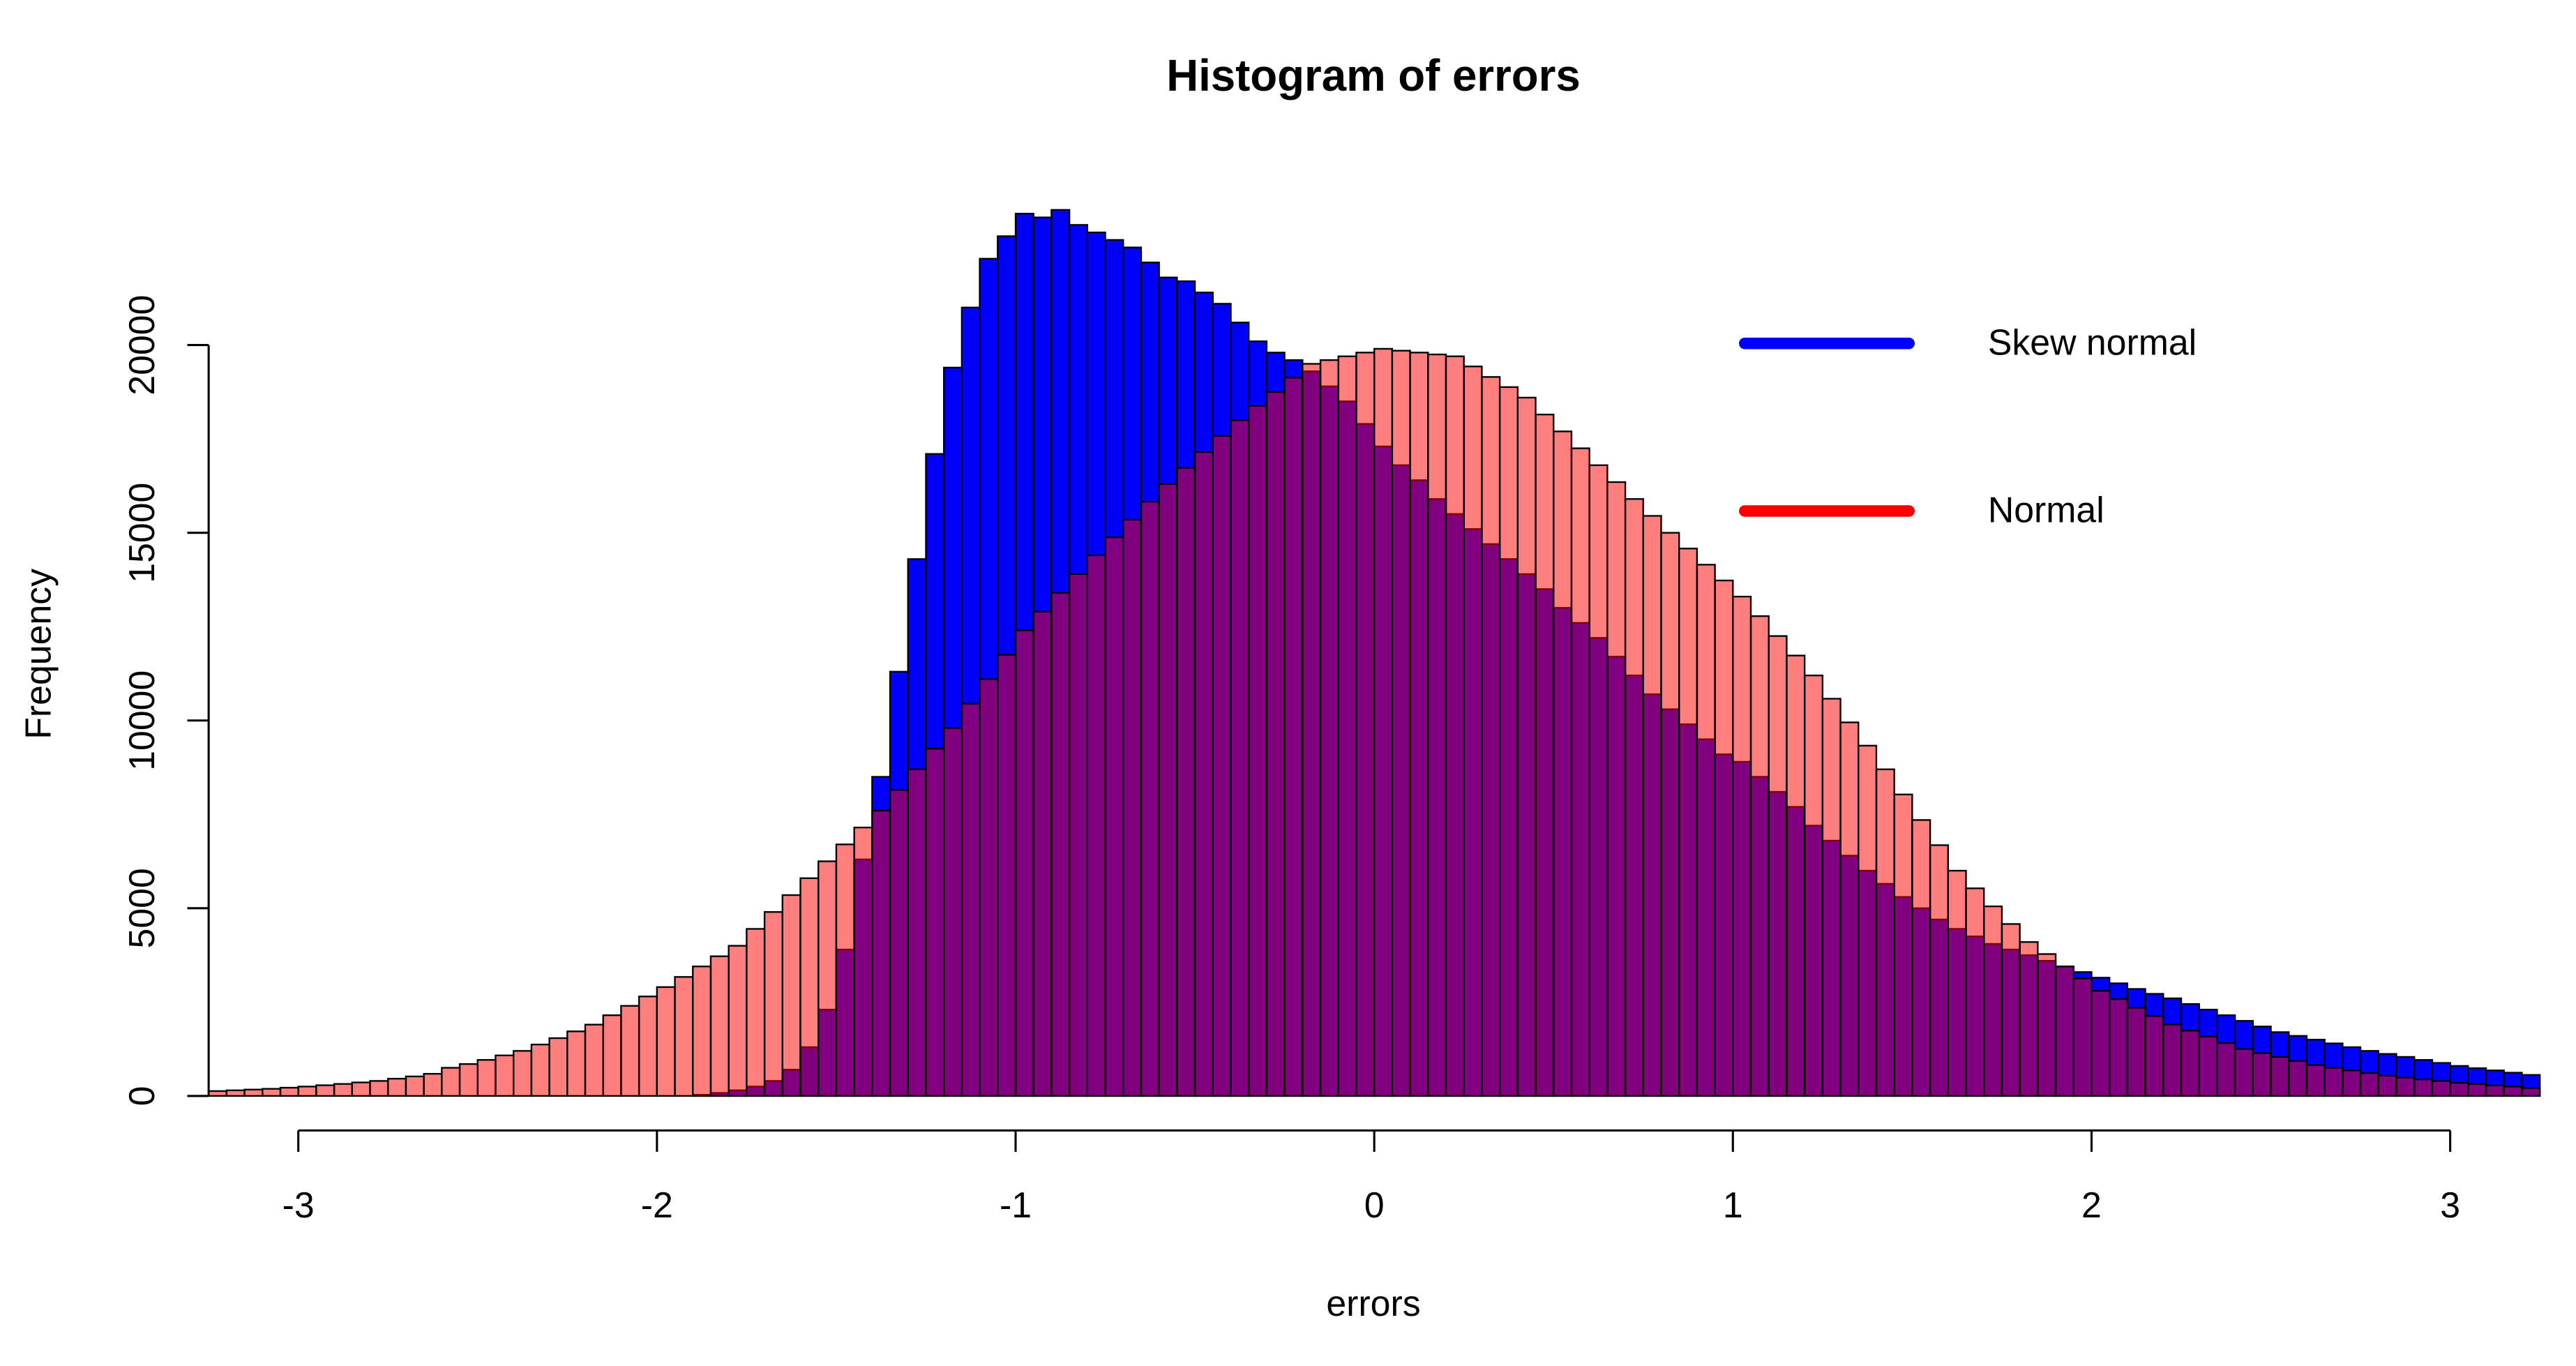 The width and height of the screenshot is (2576, 1366). What do you see at coordinates (141, 1096) in the screenshot?
I see `y-tick-label: 0` at bounding box center [141, 1096].